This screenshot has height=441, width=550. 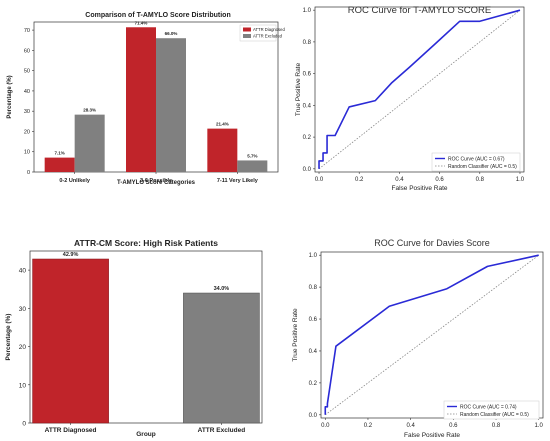 What do you see at coordinates (222, 430) in the screenshot?
I see `x-tick-label: ATTR Excluded` at bounding box center [222, 430].